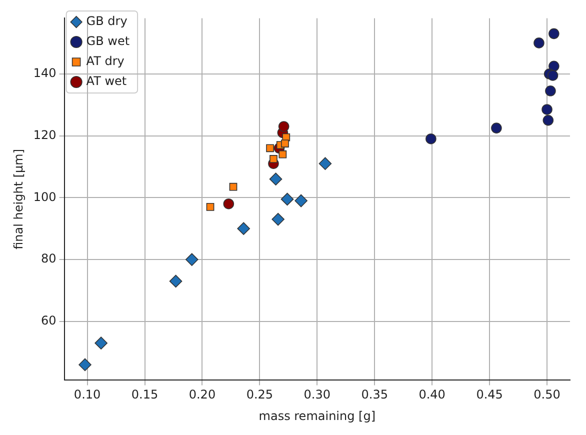  What do you see at coordinates (489, 395) in the screenshot?
I see `x-tick-label: 0.45` at bounding box center [489, 395].